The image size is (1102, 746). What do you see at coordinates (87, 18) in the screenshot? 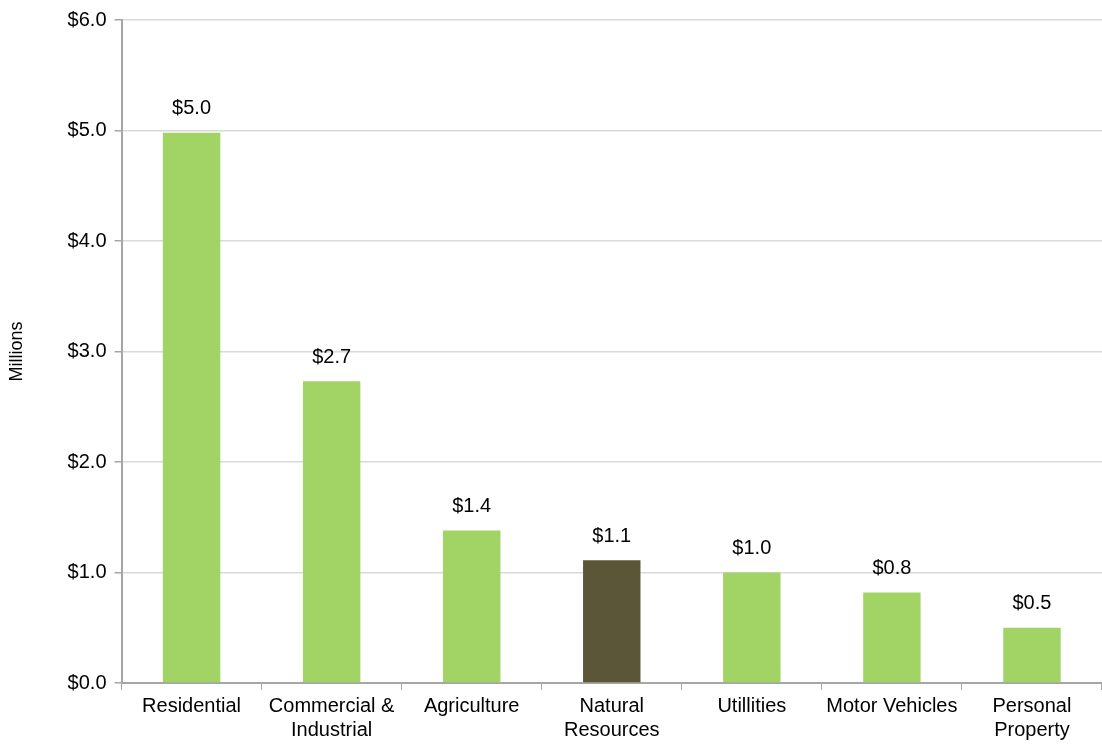
I see `y-tick-label: $6.0` at bounding box center [87, 18].